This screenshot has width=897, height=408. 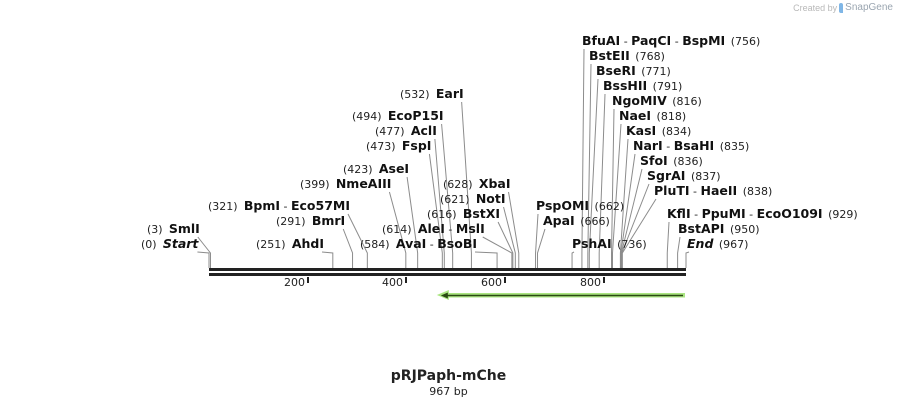 What do you see at coordinates (290, 243) in the screenshot?
I see `site-label-ahdi: (251) AhdI` at bounding box center [290, 243].